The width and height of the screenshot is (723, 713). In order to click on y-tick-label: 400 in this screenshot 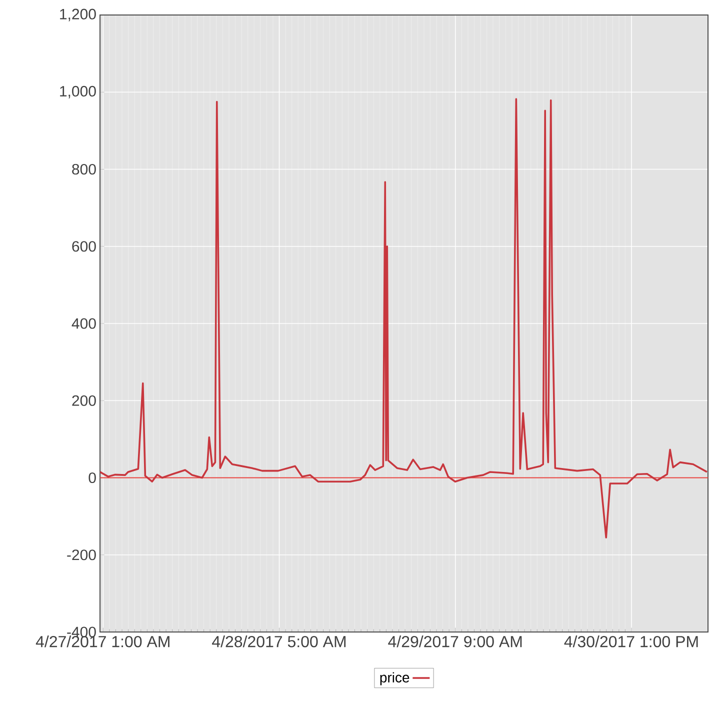, I will do `click(84, 323)`.